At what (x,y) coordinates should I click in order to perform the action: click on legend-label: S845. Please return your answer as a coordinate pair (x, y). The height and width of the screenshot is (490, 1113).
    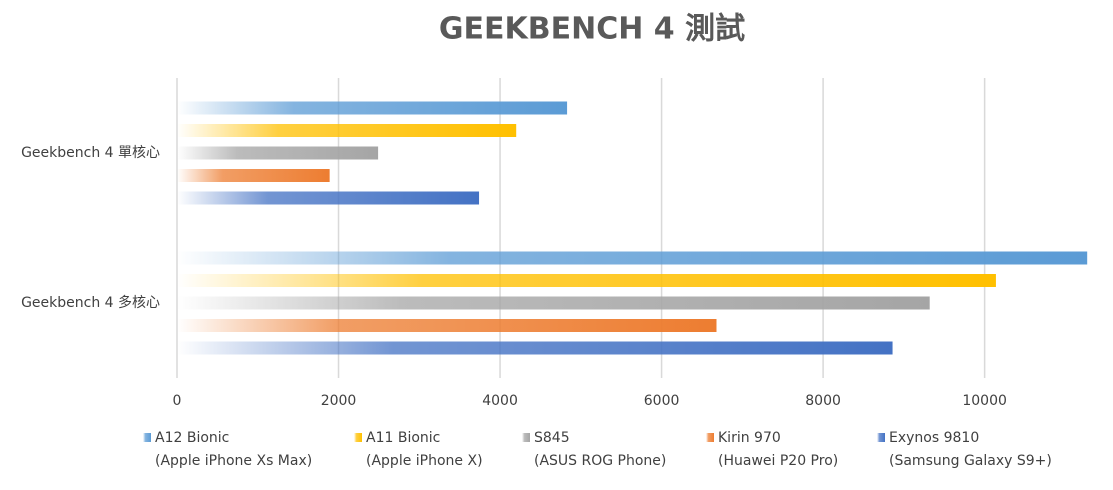
    Looking at the image, I should click on (552, 438).